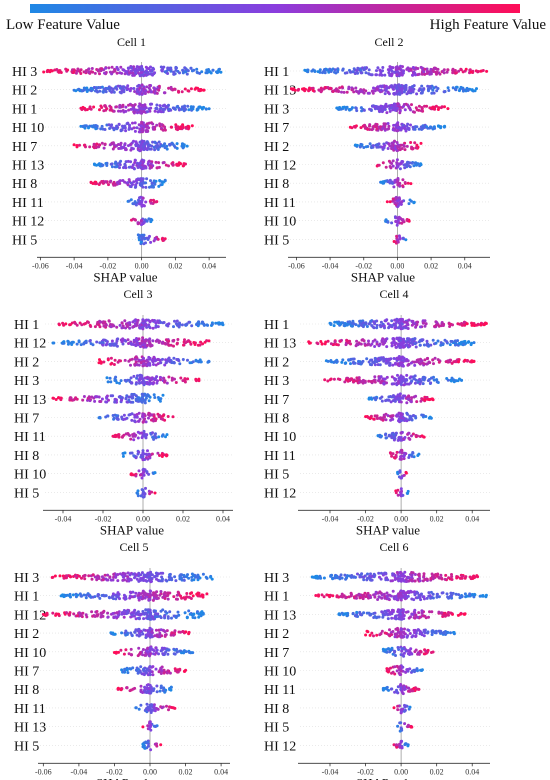 This screenshot has width=550, height=780. Describe the element at coordinates (24, 147) in the screenshot. I see `feature-label: HI 7` at that location.